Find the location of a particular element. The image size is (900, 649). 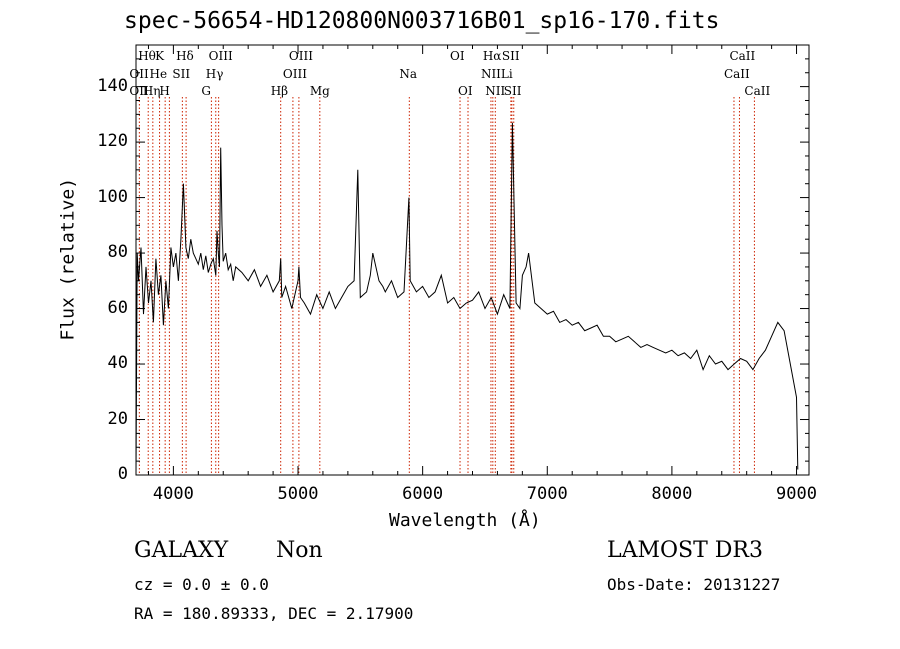

y-tick-label: 60 is located at coordinates (117, 307).